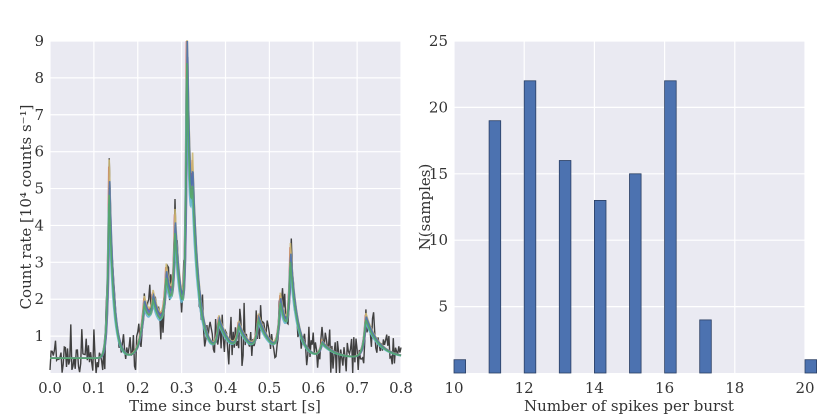 The image size is (830, 415). I want to click on histogram-y-tick-label: 10, so click(438, 240).